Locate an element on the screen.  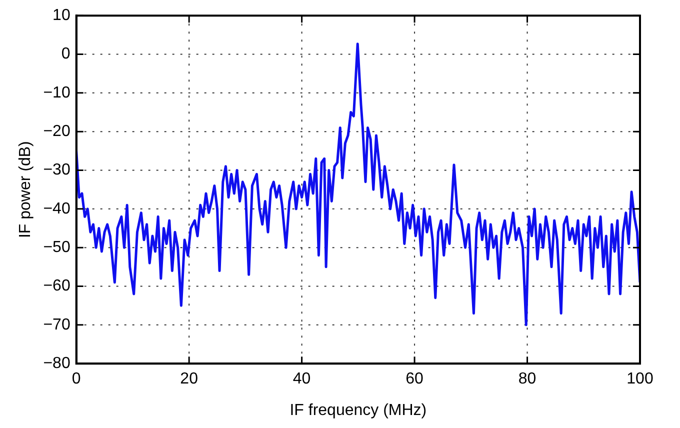
x-tick-label: 80 is located at coordinates (527, 379).